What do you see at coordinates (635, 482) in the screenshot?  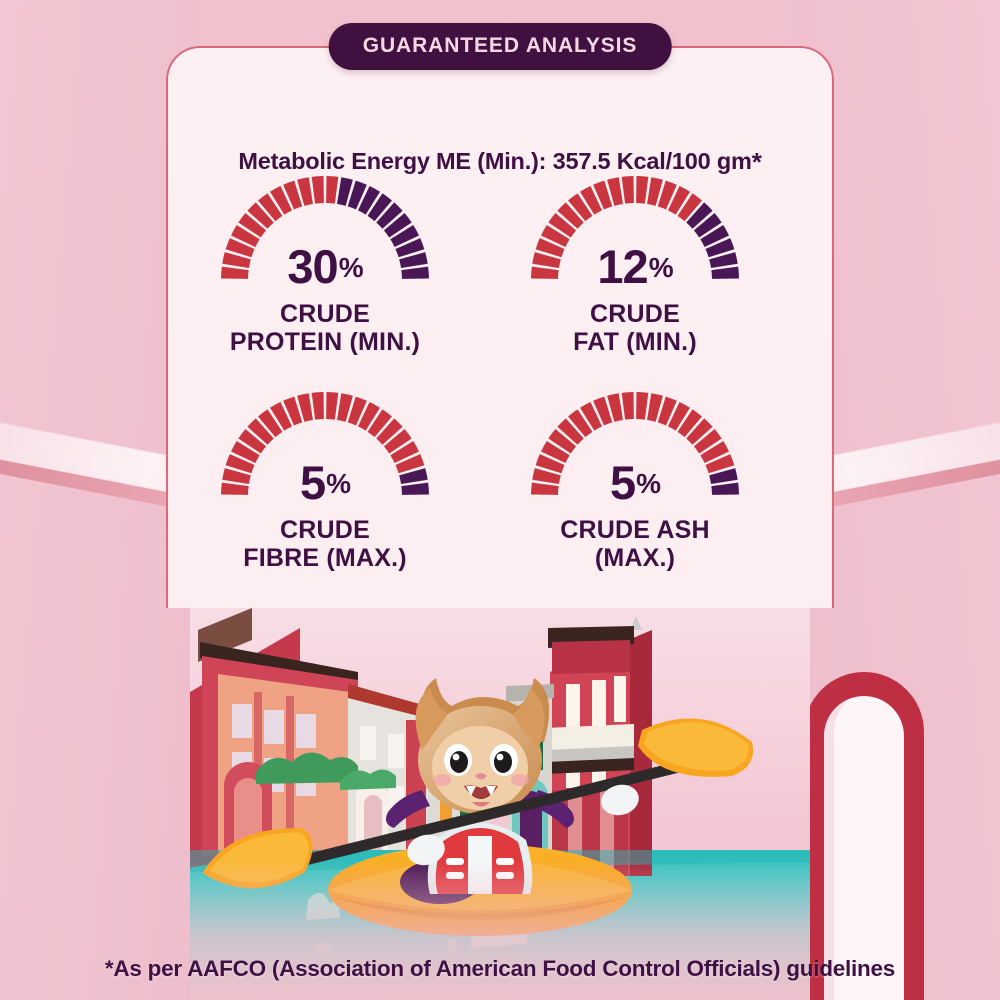 I see `gauge-value-crude-ash: 5%` at bounding box center [635, 482].